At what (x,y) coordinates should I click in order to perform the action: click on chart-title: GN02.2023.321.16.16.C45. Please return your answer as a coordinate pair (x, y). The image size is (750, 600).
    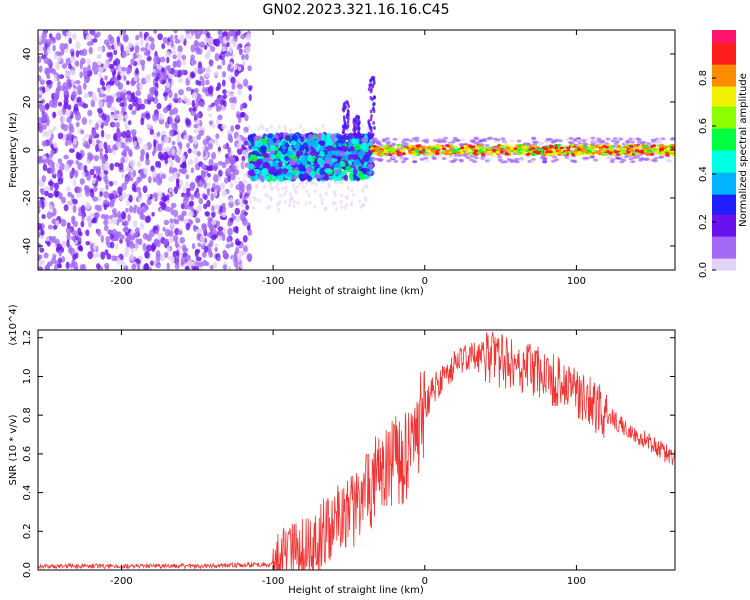
    Looking at the image, I should click on (356, 10).